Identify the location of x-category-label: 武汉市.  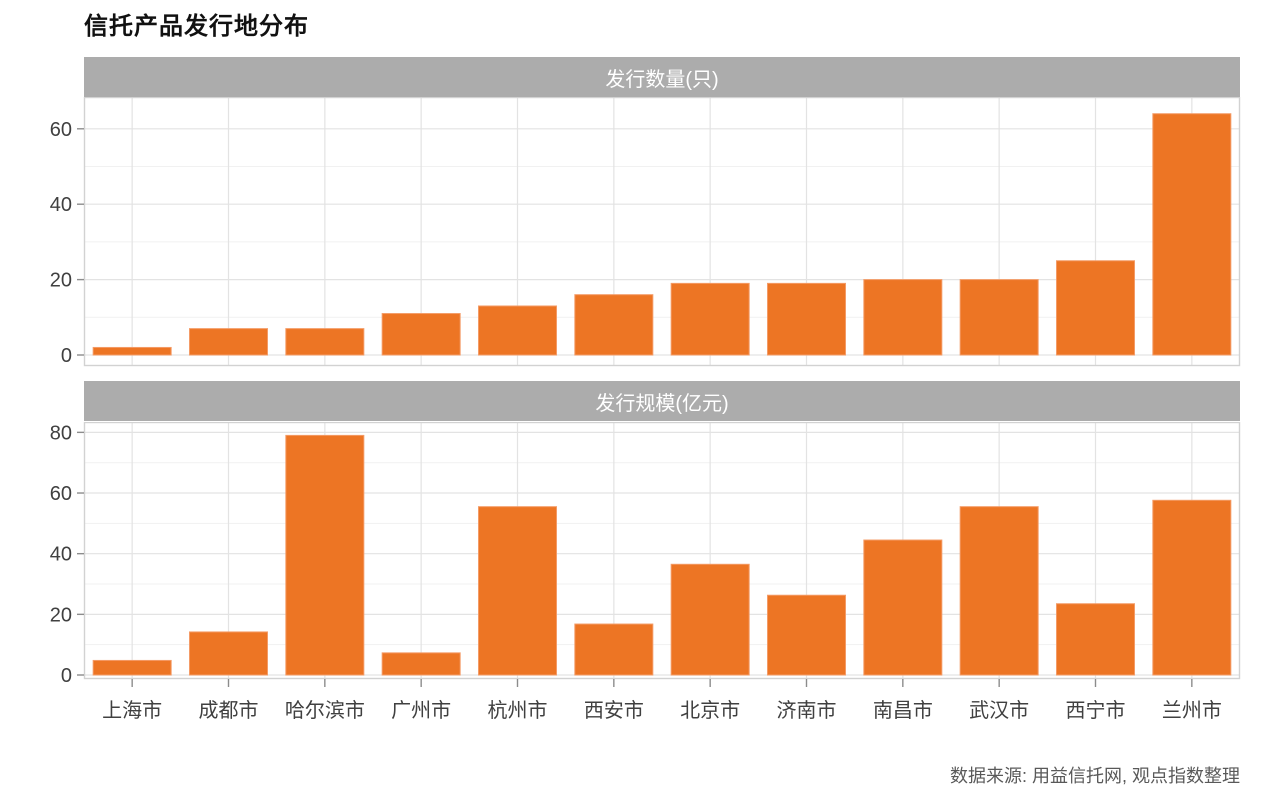
(999, 710).